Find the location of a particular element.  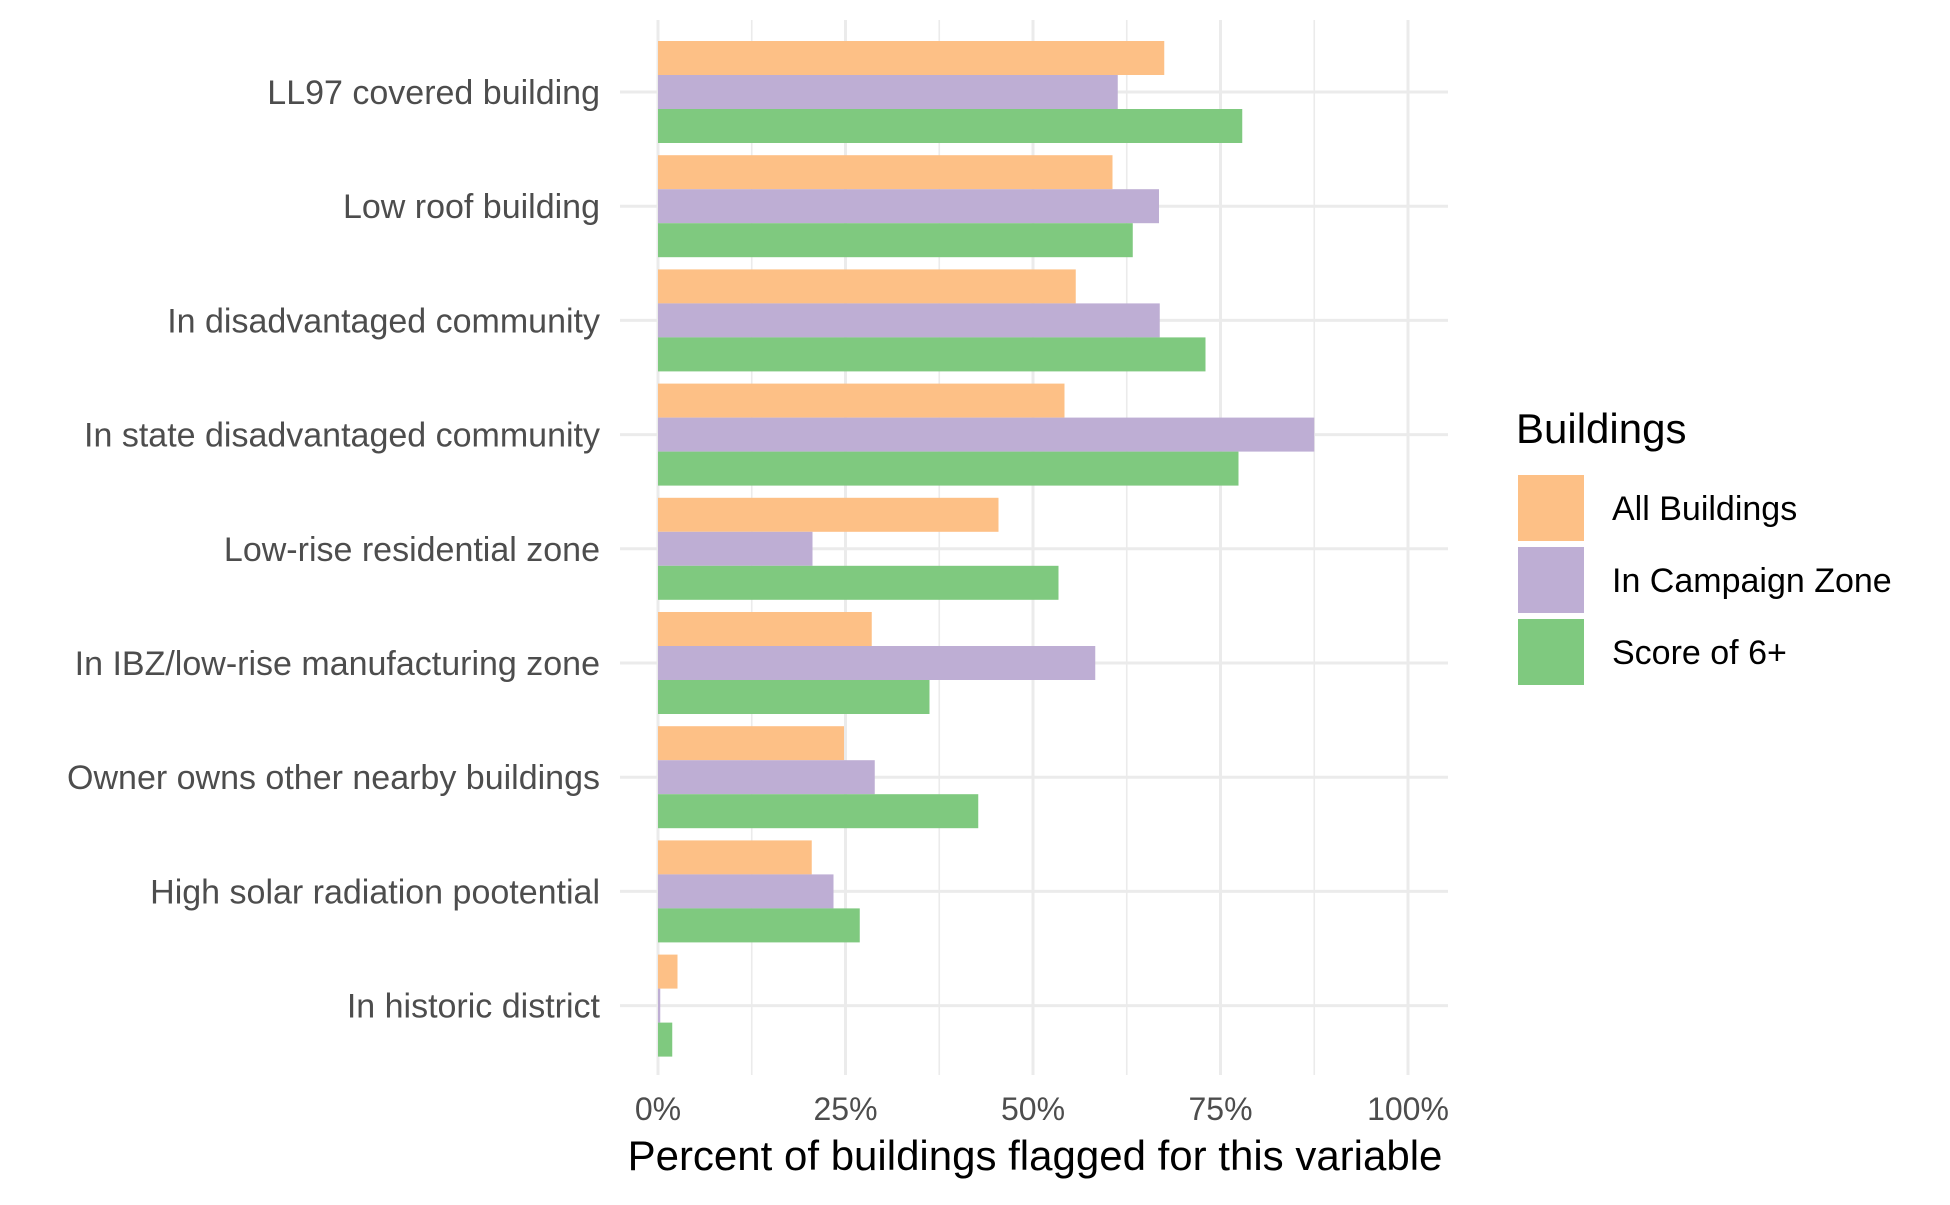

legend-title: Buildings is located at coordinates (1601, 428).